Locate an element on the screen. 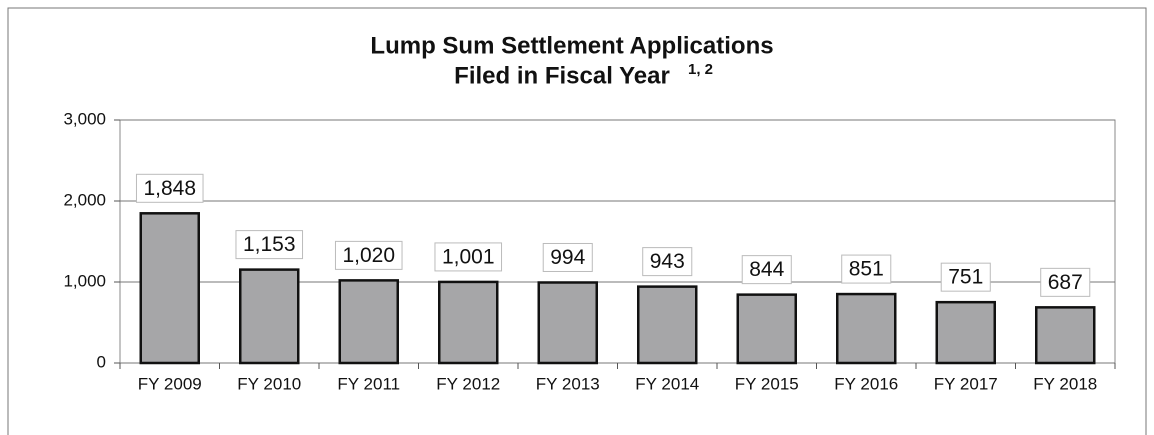 The width and height of the screenshot is (1154, 435). x-tick-label: FY 2018 is located at coordinates (1065, 383).